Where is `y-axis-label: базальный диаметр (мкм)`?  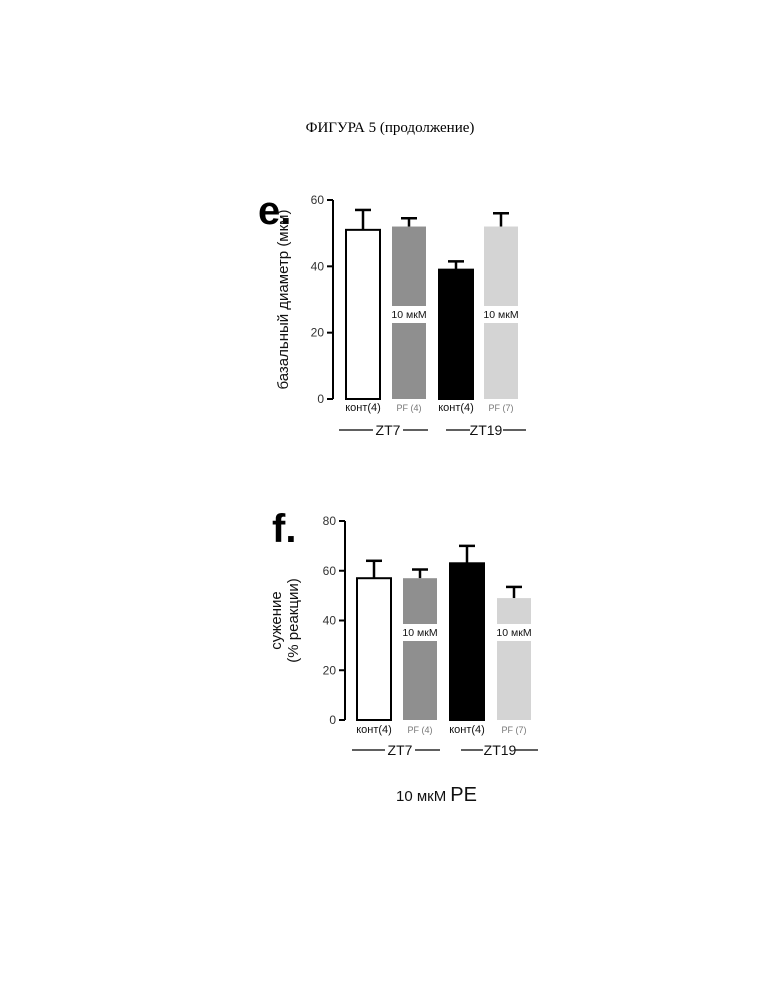 y-axis-label: базальный диаметр (мкм) is located at coordinates (283, 299).